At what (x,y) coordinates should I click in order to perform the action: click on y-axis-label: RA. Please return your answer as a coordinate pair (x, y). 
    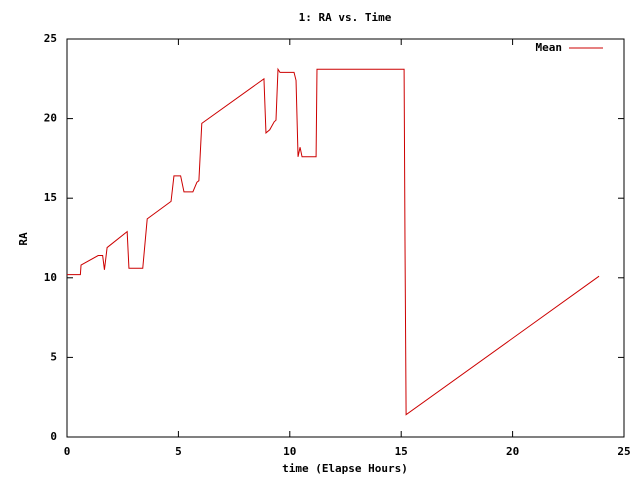
    Looking at the image, I should click on (23, 239).